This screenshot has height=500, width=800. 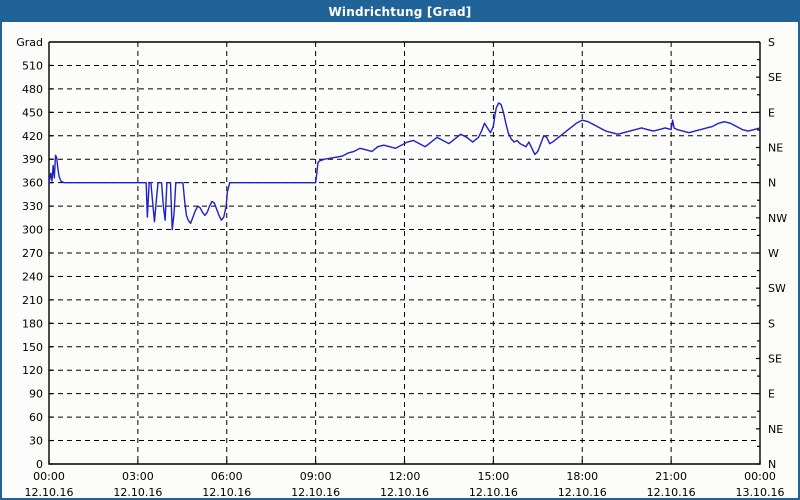 What do you see at coordinates (773, 253) in the screenshot?
I see `right-tick-label: W` at bounding box center [773, 253].